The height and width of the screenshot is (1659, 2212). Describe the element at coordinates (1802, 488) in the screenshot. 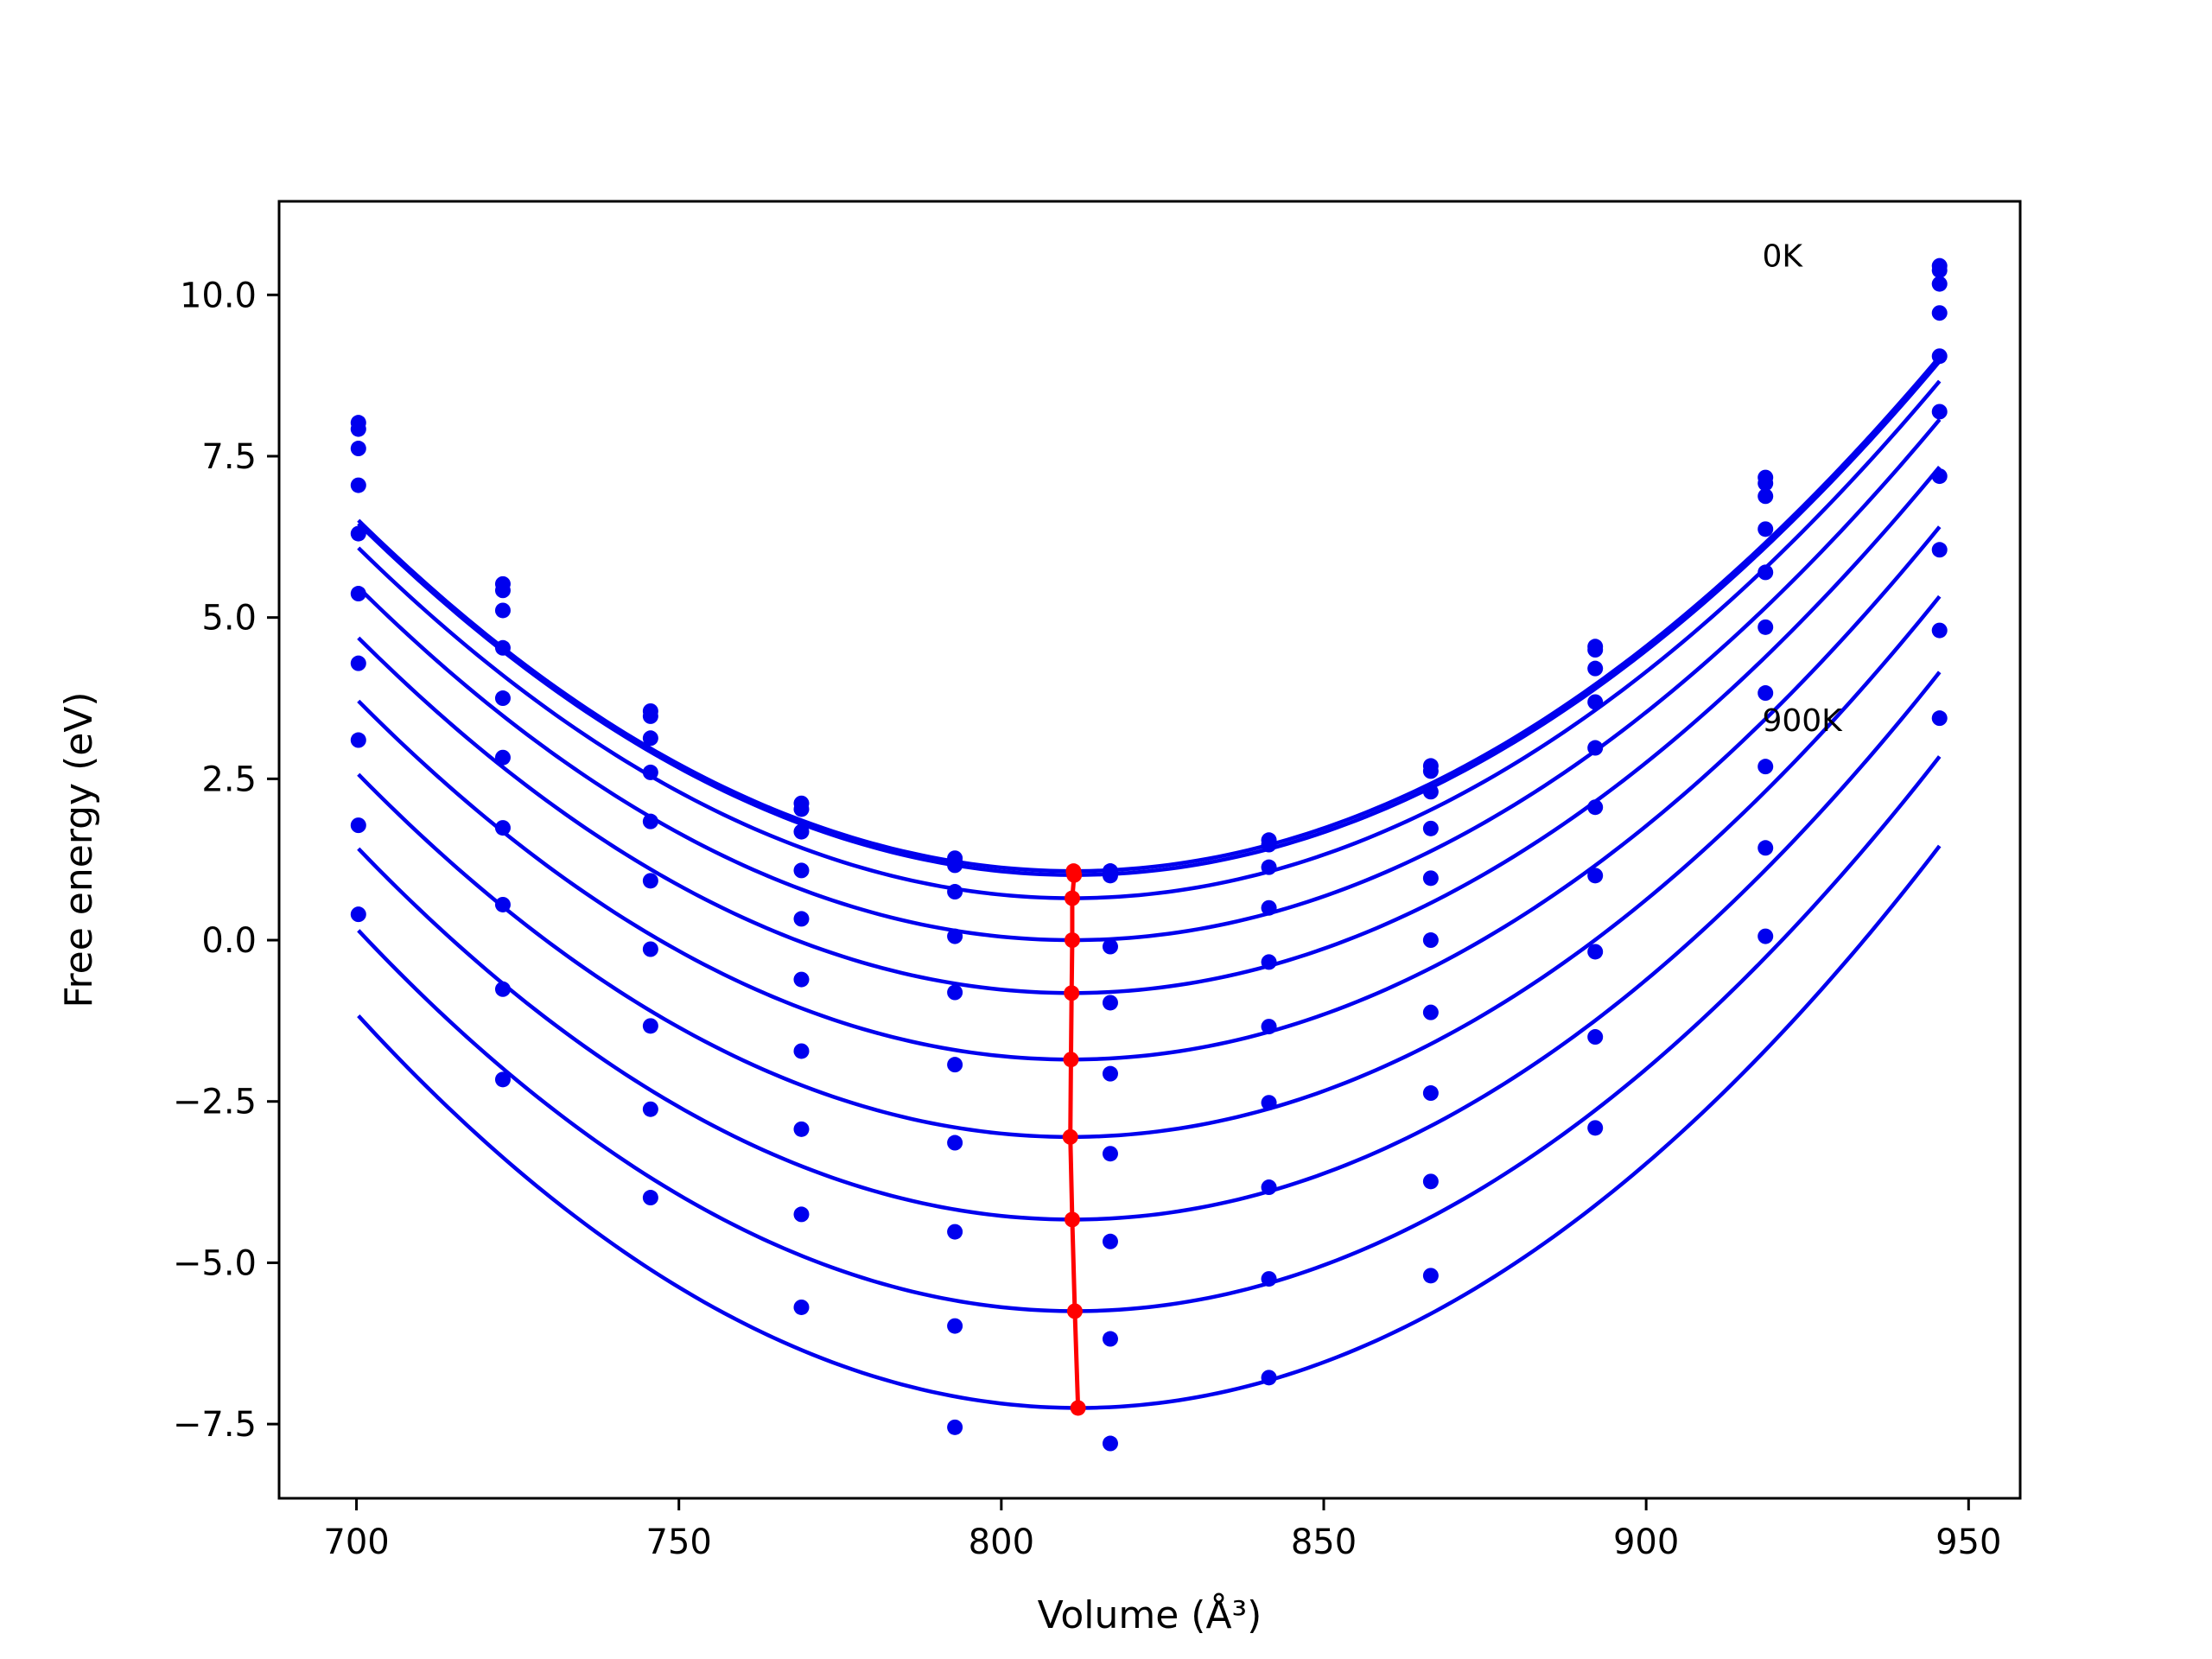

I see `annotations: 0K 900K` at that location.